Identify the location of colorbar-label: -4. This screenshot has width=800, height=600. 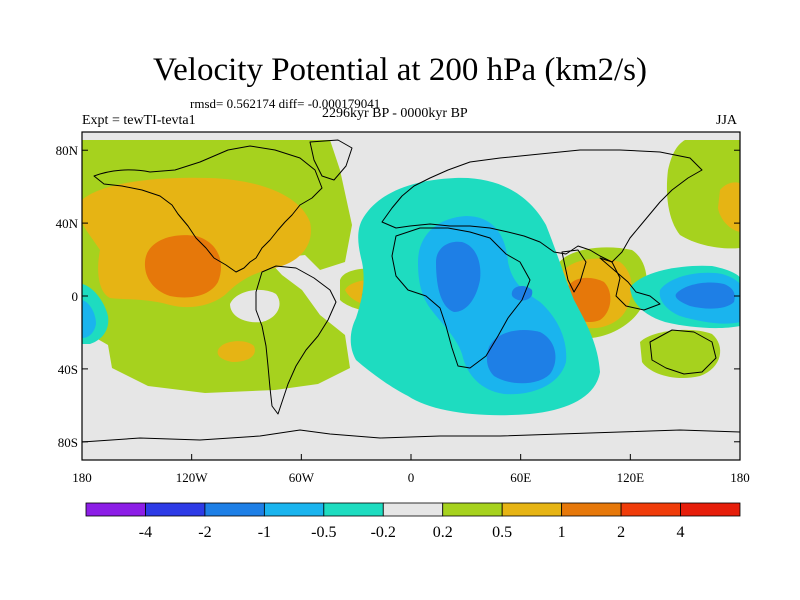
(145, 532).